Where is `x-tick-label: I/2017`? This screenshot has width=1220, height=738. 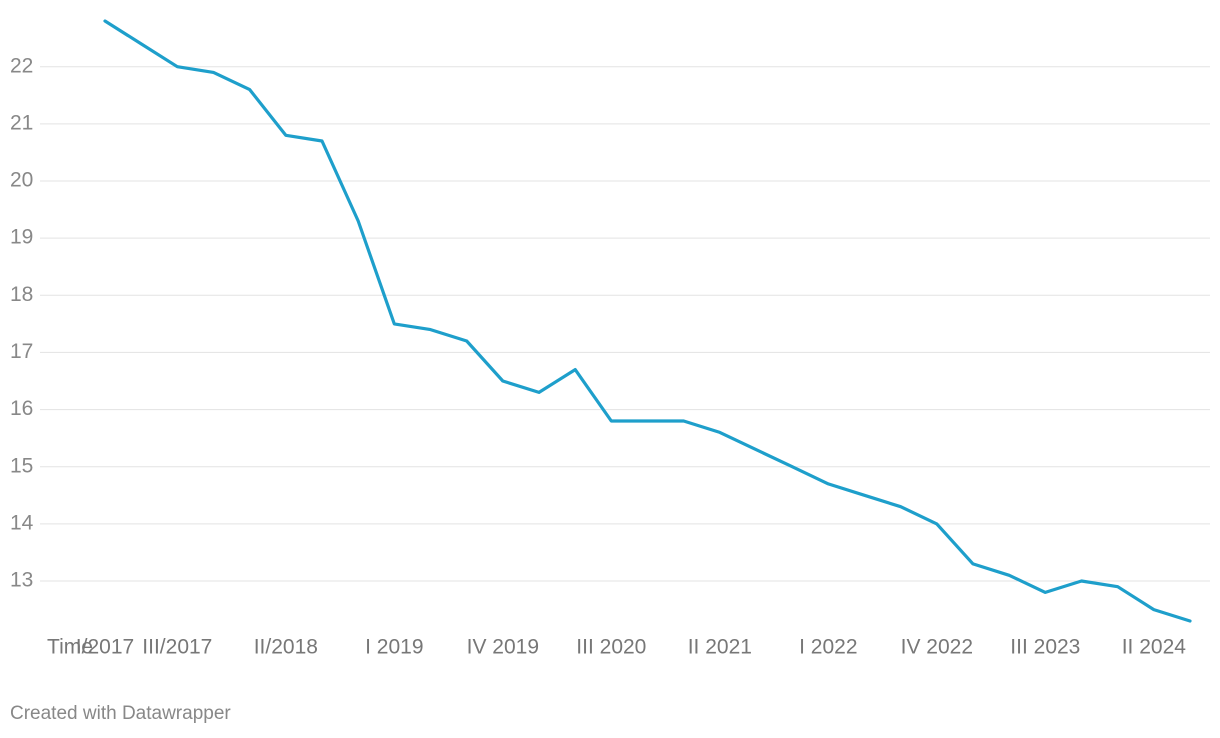 x-tick-label: I/2017 is located at coordinates (105, 647).